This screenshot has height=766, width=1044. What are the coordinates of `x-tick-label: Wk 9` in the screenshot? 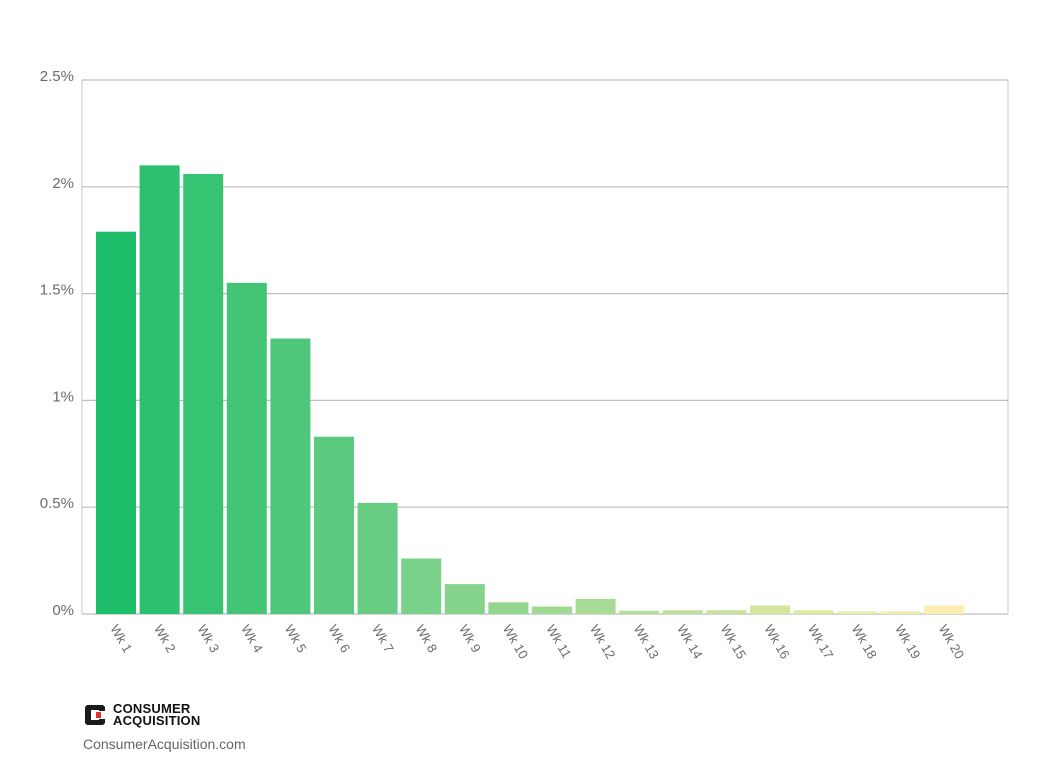 It's located at (470, 638).